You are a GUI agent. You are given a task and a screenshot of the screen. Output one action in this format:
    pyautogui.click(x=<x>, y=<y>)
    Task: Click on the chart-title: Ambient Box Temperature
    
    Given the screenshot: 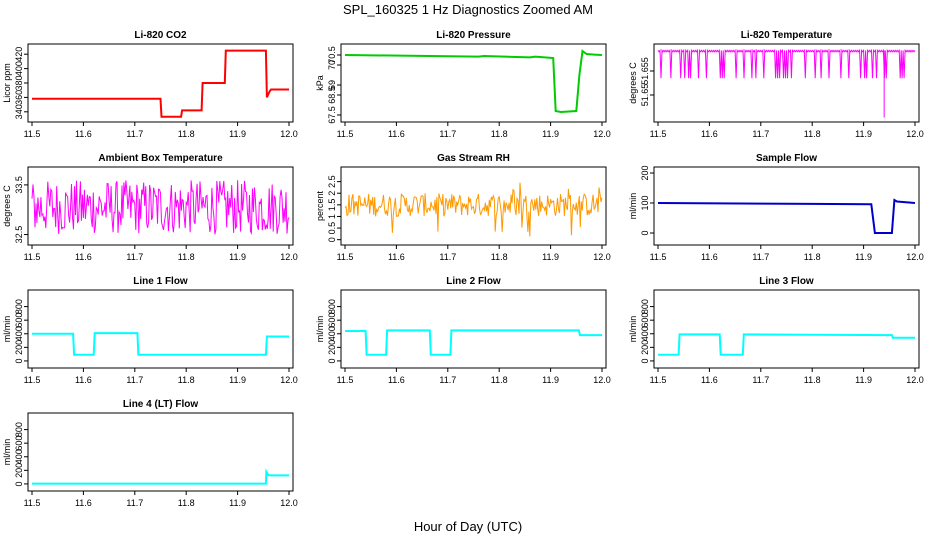 What is the action you would take?
    pyautogui.click(x=160, y=158)
    